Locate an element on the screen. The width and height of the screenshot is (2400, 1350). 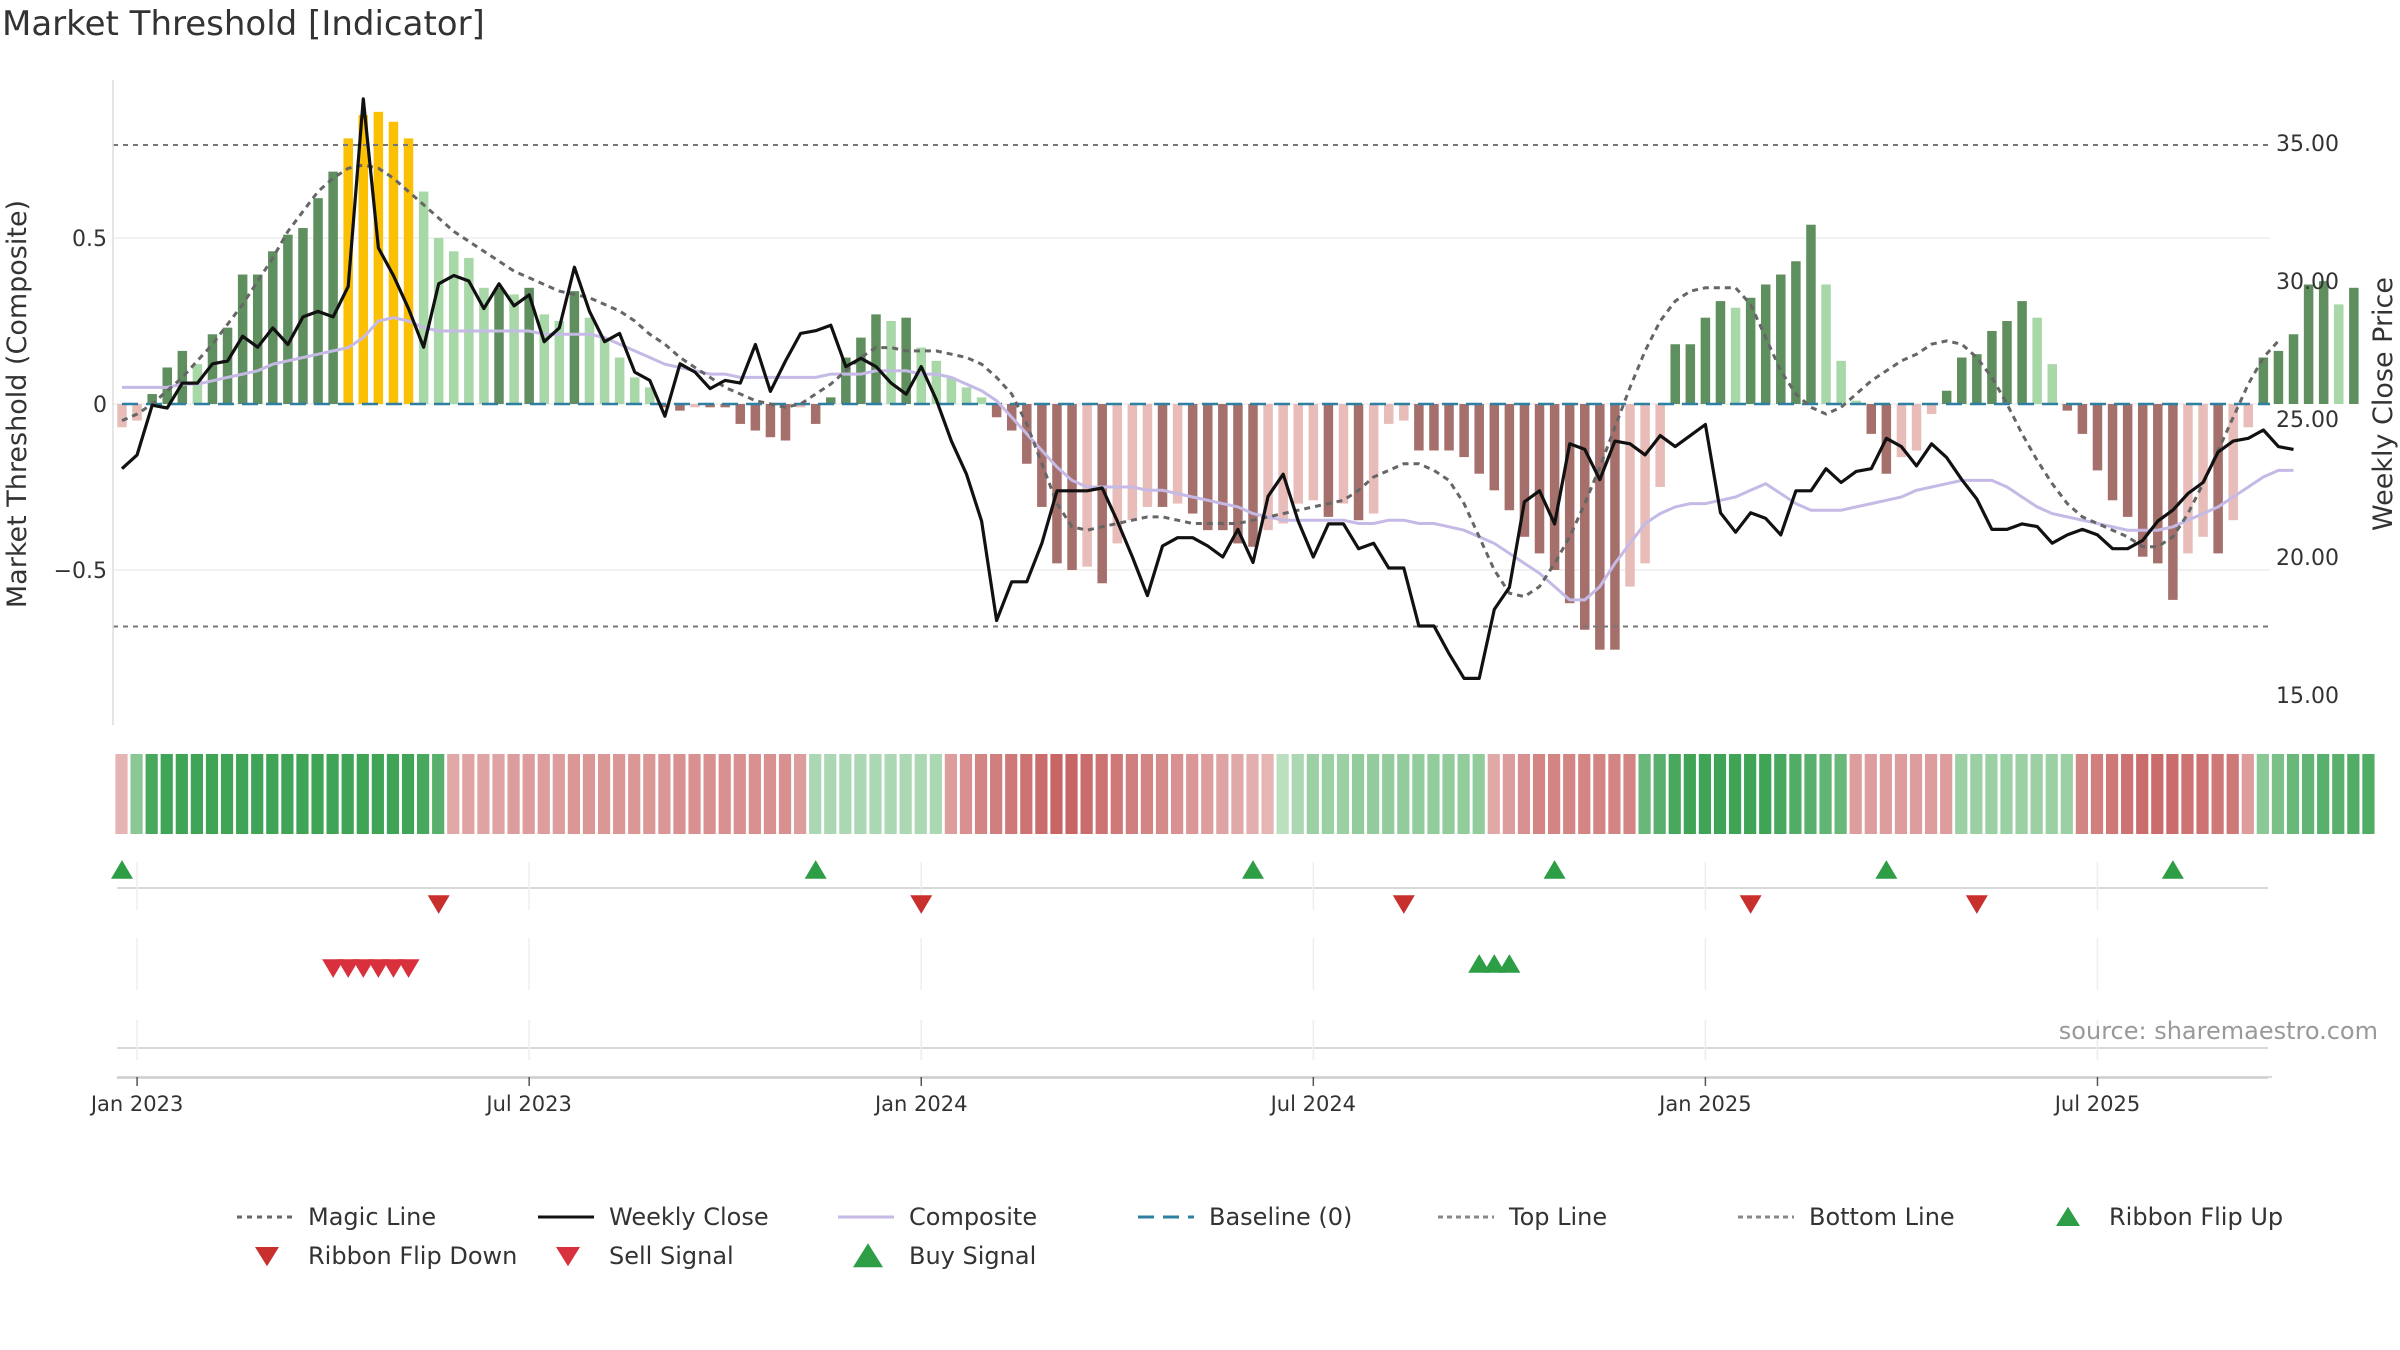
legend-label: Sell Signal is located at coordinates (671, 1256).